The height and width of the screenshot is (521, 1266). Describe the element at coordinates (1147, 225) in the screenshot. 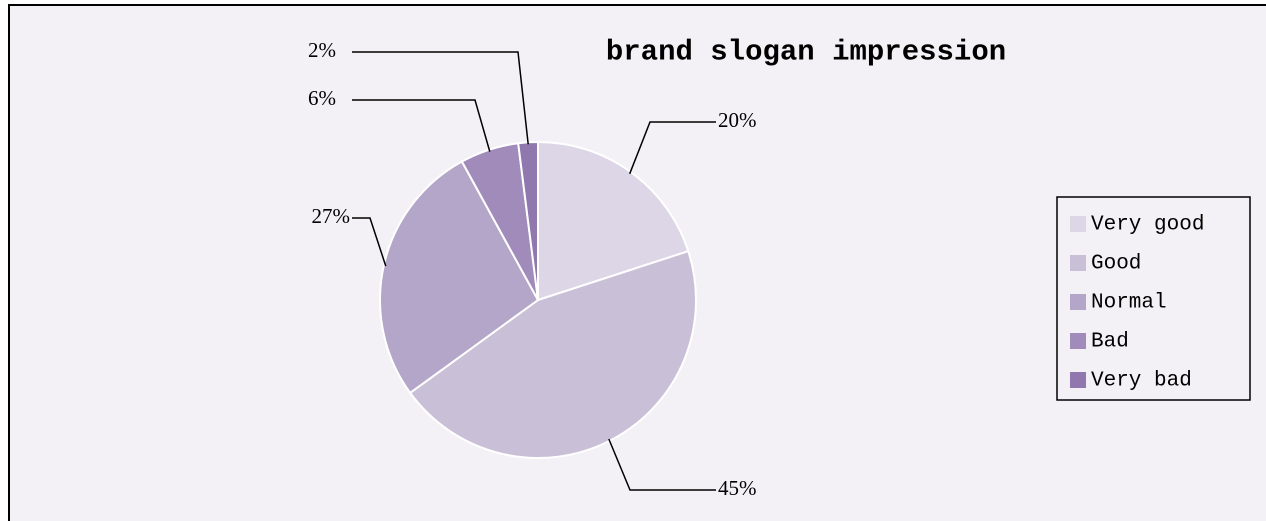

I see `legend-label: Very good` at that location.